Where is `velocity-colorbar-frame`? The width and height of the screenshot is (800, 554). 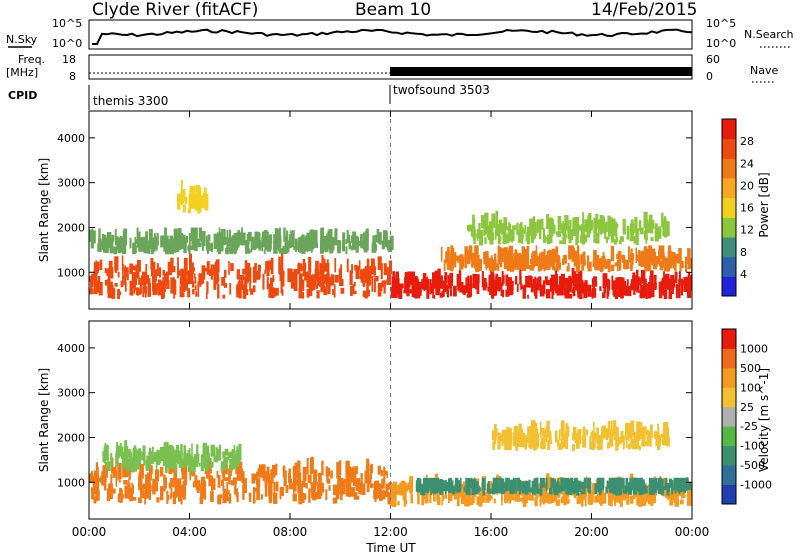
velocity-colorbar-frame is located at coordinates (729, 416).